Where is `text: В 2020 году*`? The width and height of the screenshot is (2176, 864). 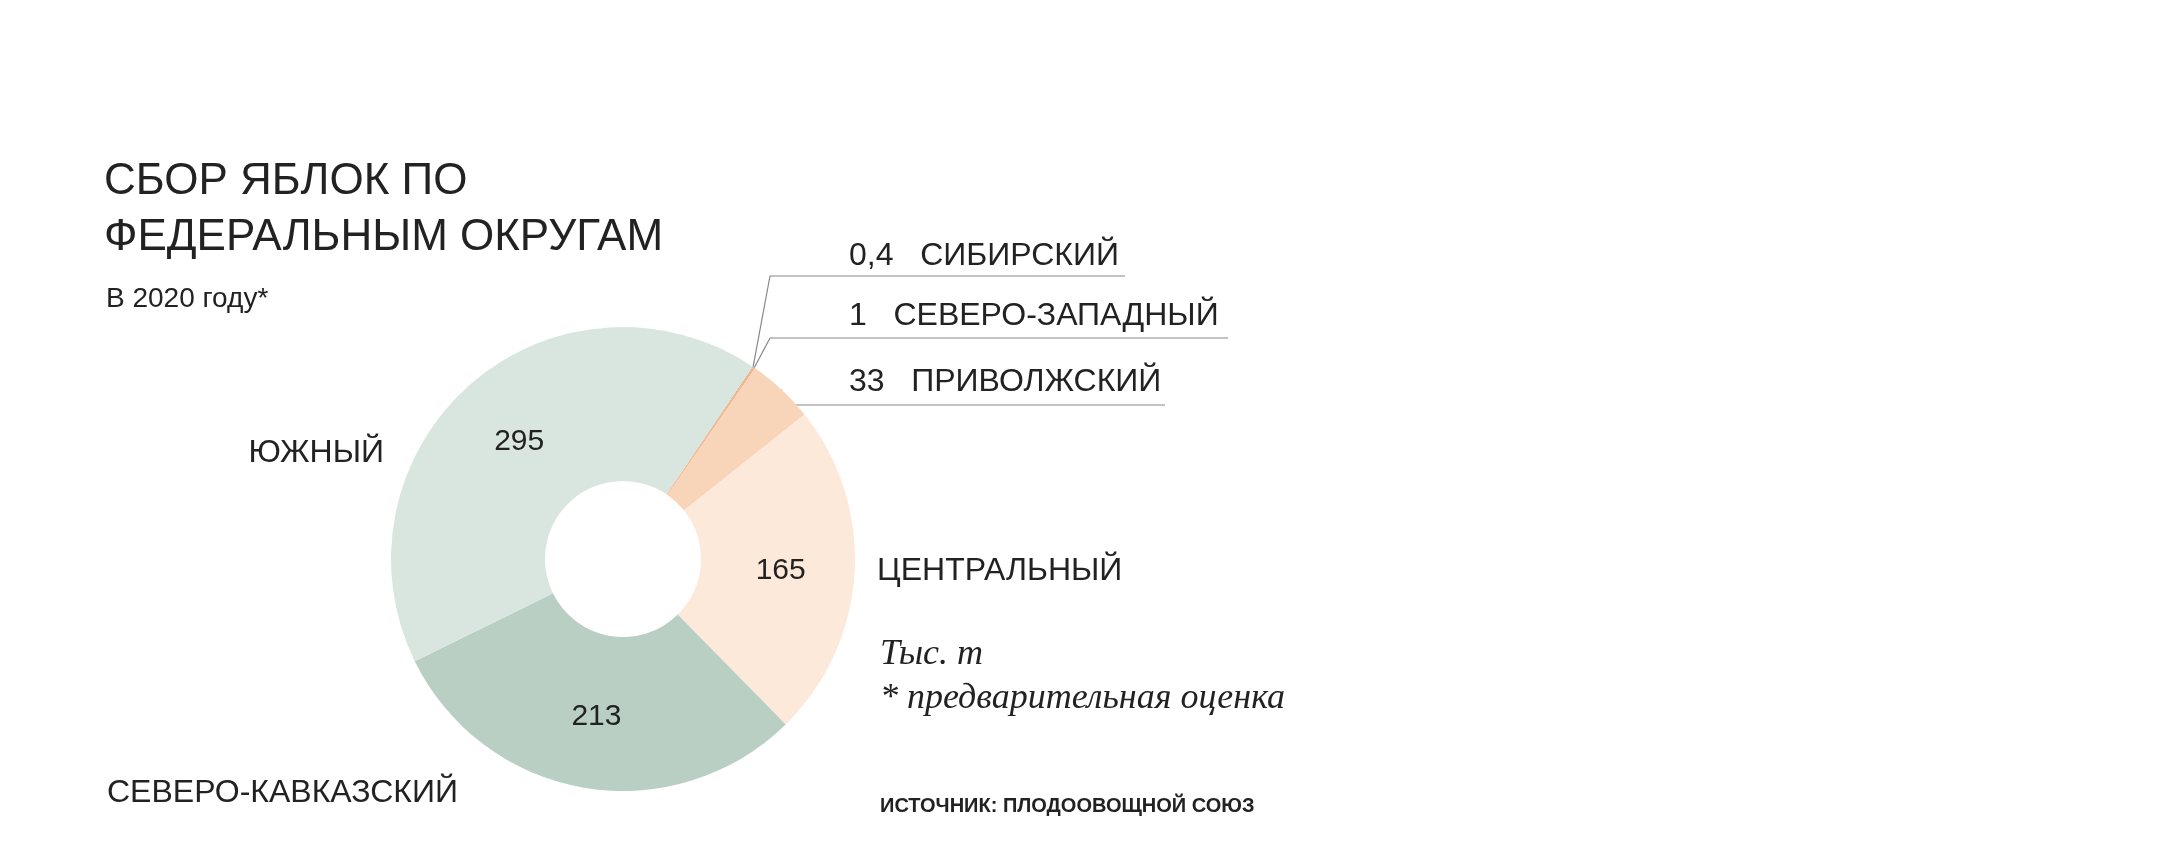
text: В 2020 году* is located at coordinates (187, 297).